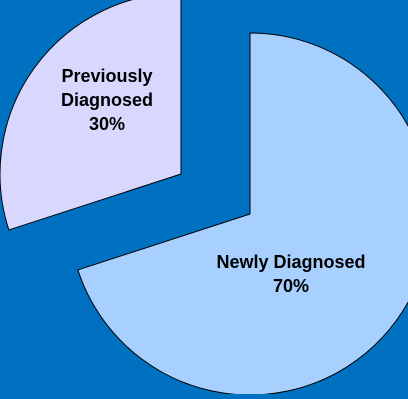 The width and height of the screenshot is (408, 399). What do you see at coordinates (107, 100) in the screenshot?
I see `slice-category-label: Diagnosed` at bounding box center [107, 100].